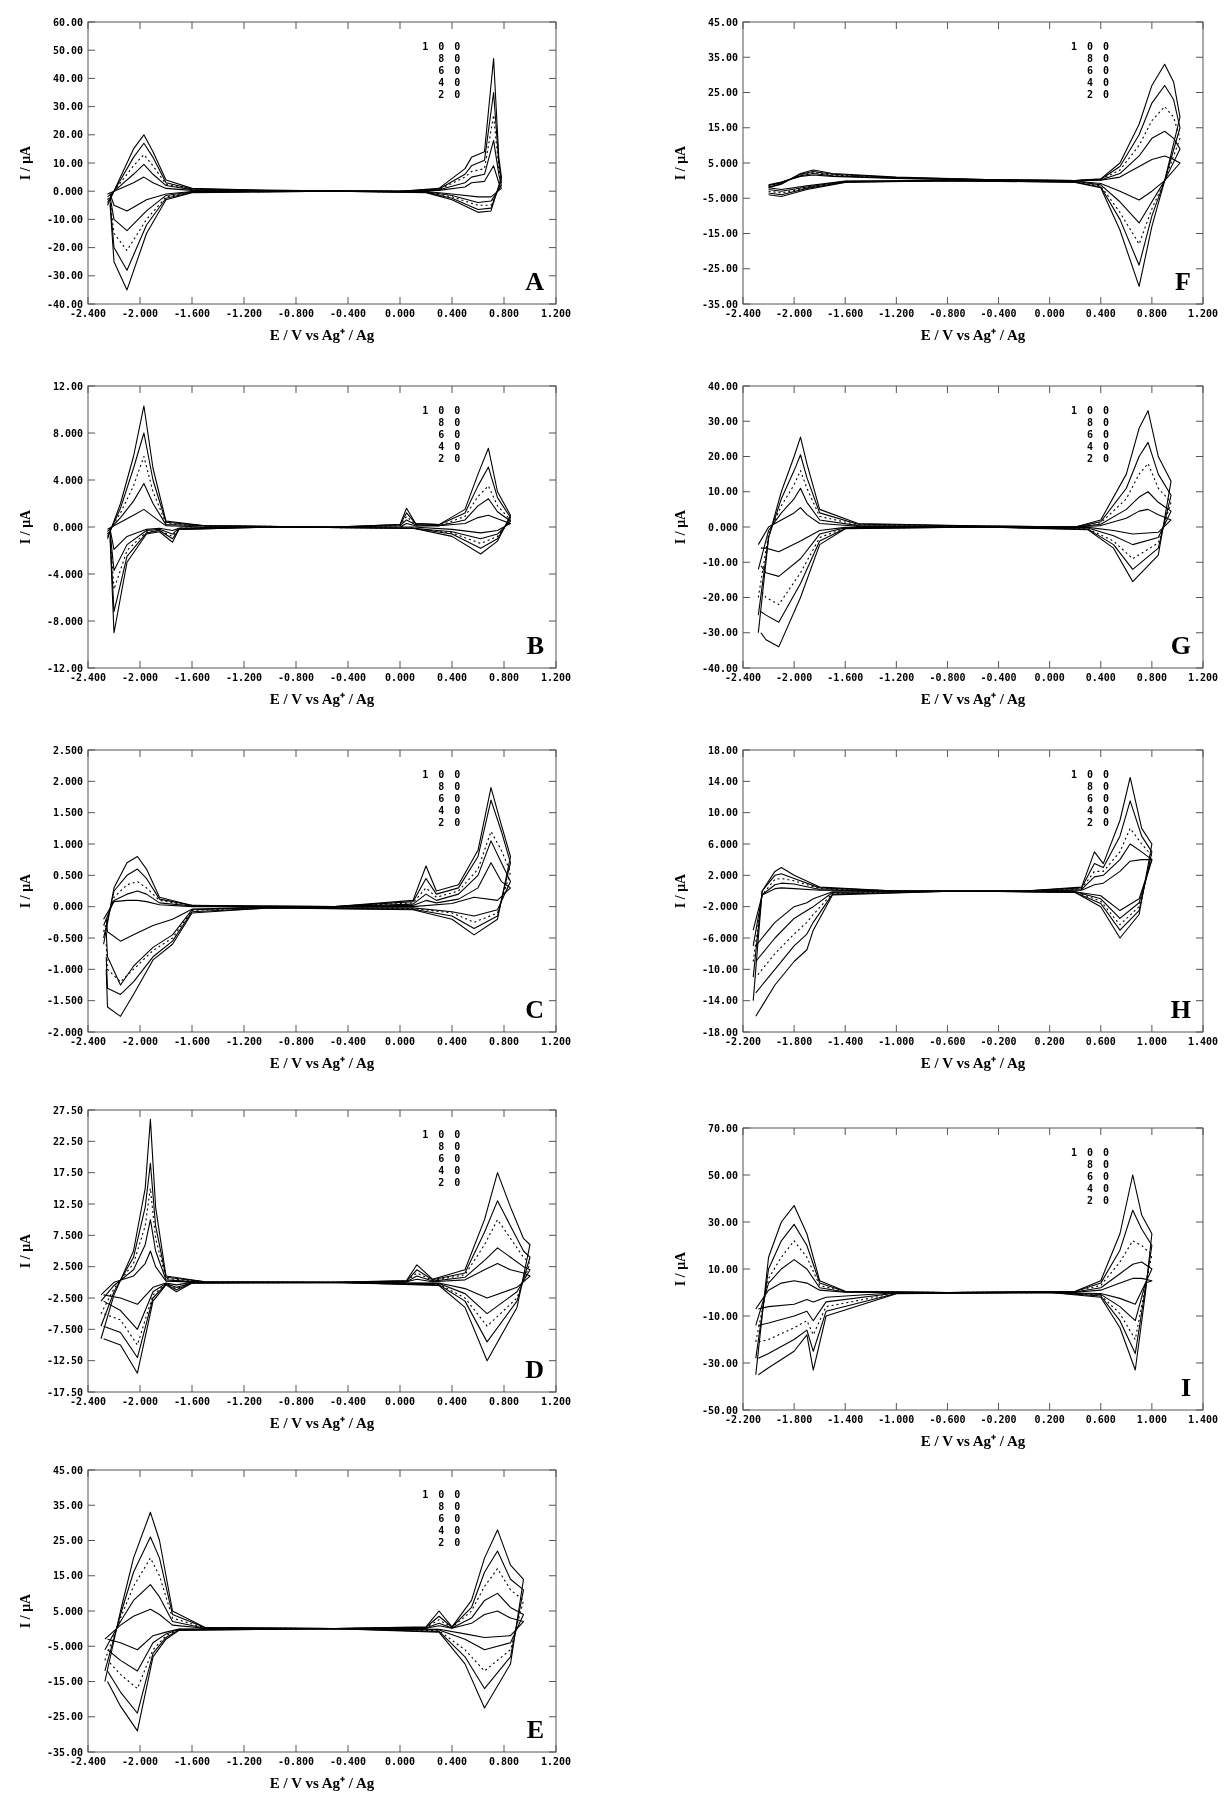  Describe the element at coordinates (64, 1298) in the screenshot. I see `y-tick-label: -2.500` at that location.